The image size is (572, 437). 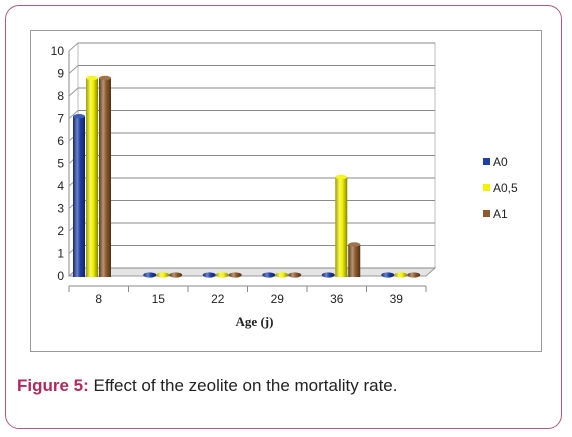 I want to click on y-tick-label: 2, so click(x=60, y=231).